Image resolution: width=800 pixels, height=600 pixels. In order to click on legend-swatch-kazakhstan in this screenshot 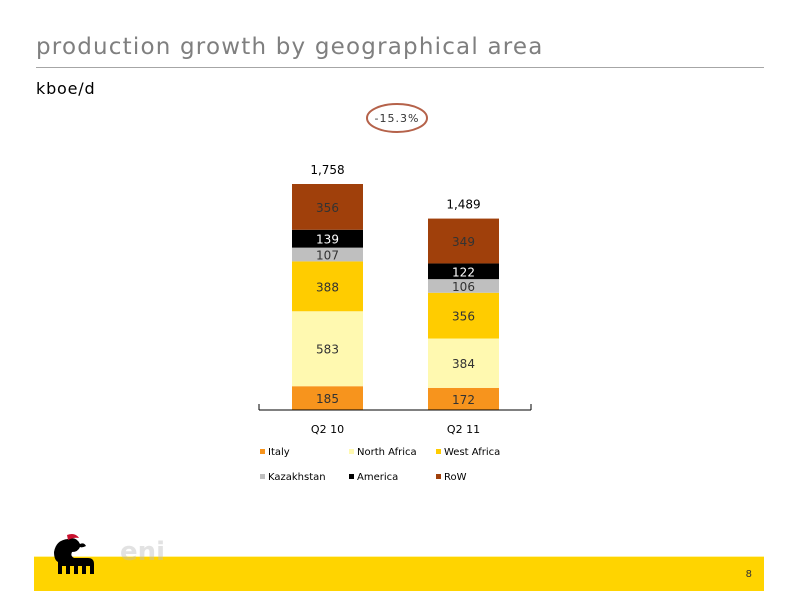, I will do `click(262, 476)`.